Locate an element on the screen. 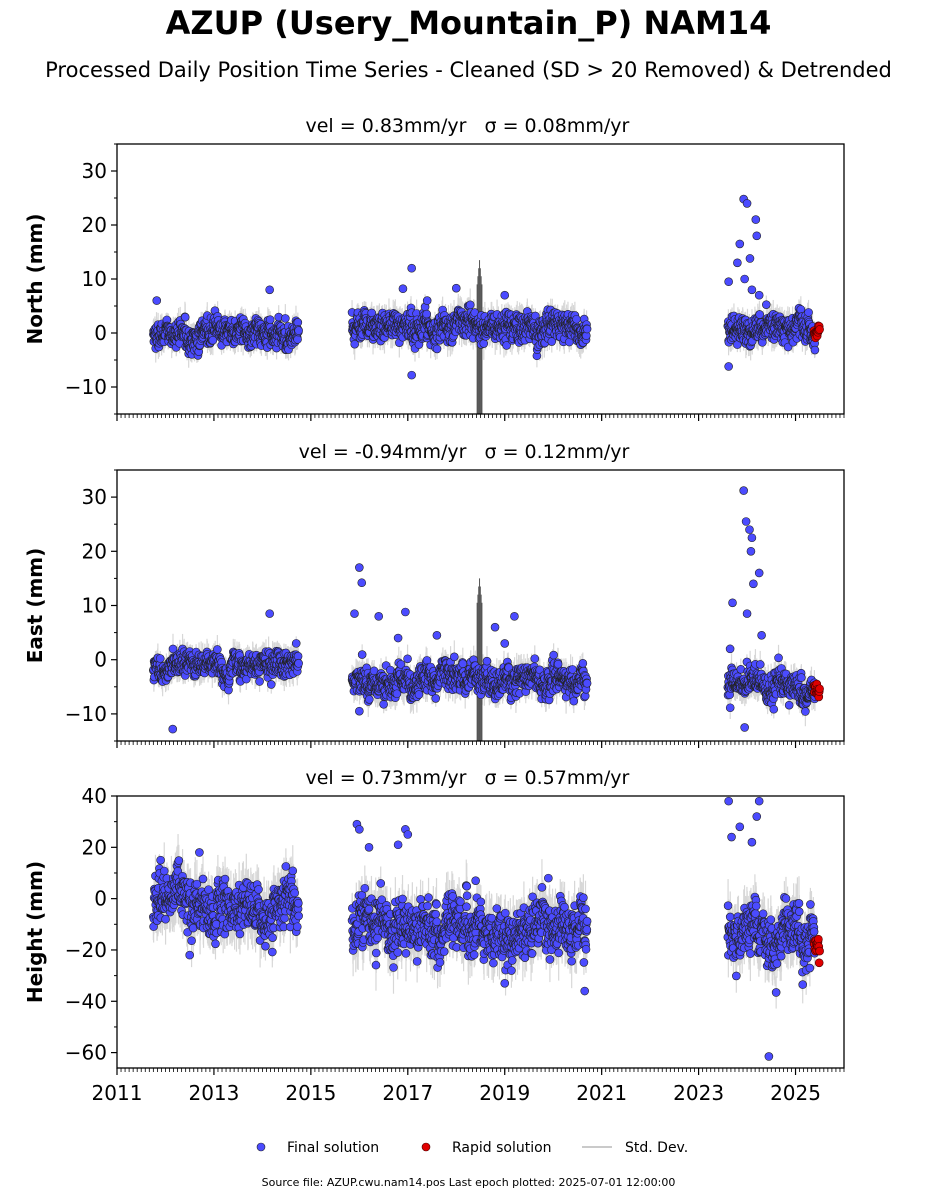 The width and height of the screenshot is (937, 1200). panel-velocity-label: vel = 0.83mm/yr is located at coordinates (386, 126).